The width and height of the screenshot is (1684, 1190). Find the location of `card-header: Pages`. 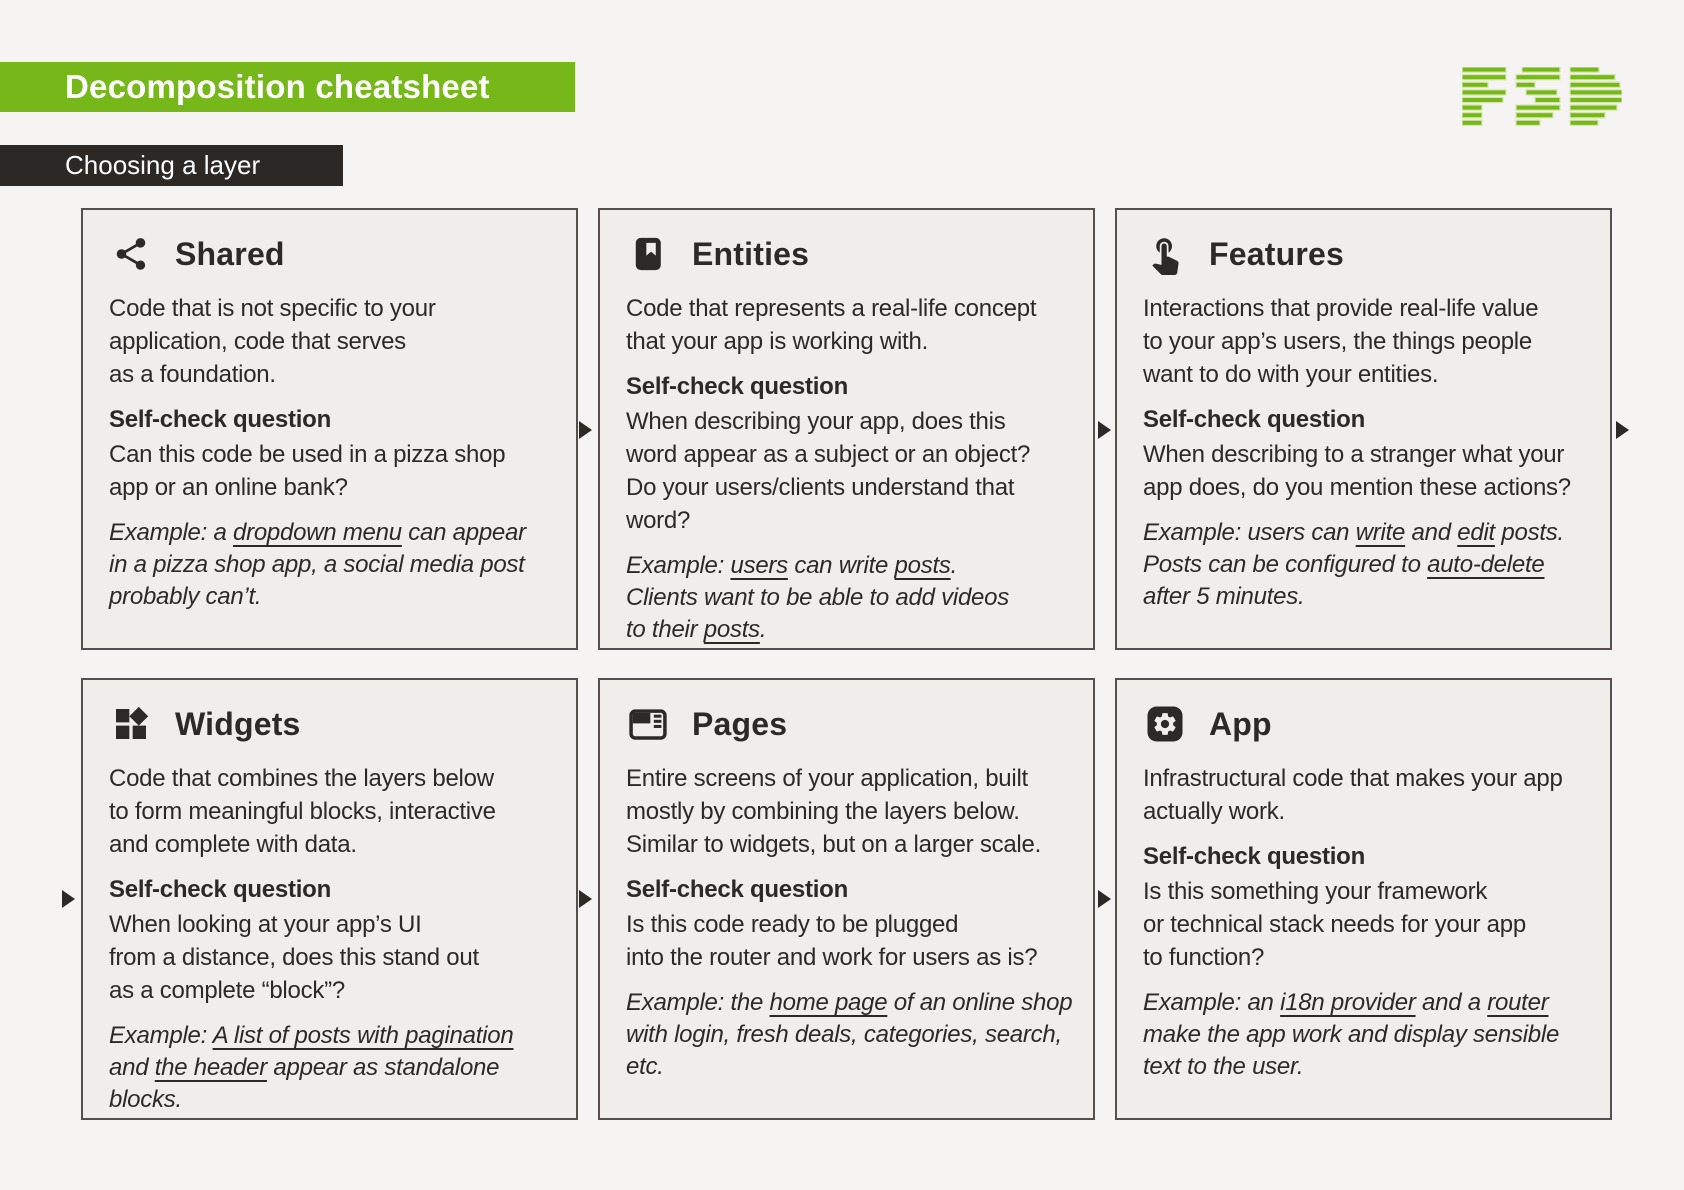

card-header: Pages is located at coordinates (852, 724).